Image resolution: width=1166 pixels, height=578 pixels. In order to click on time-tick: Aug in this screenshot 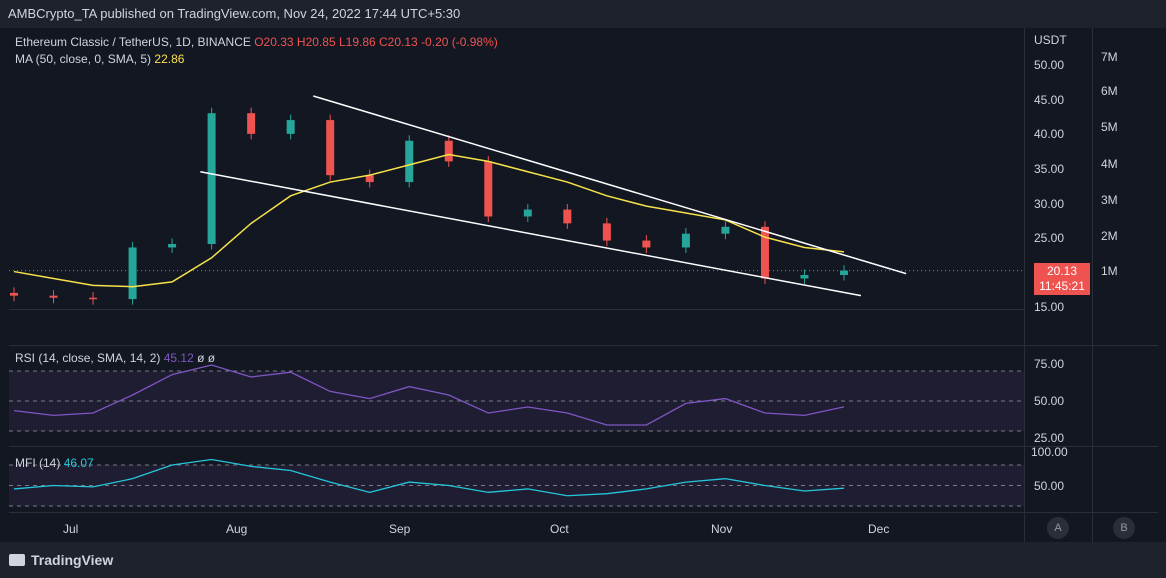, I will do `click(237, 529)`.